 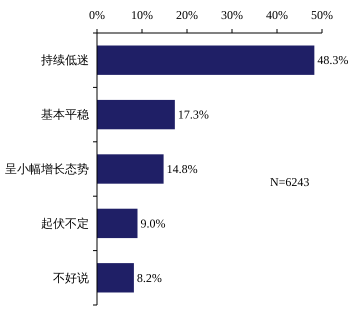 I want to click on annotation: N=6243, so click(x=290, y=182).